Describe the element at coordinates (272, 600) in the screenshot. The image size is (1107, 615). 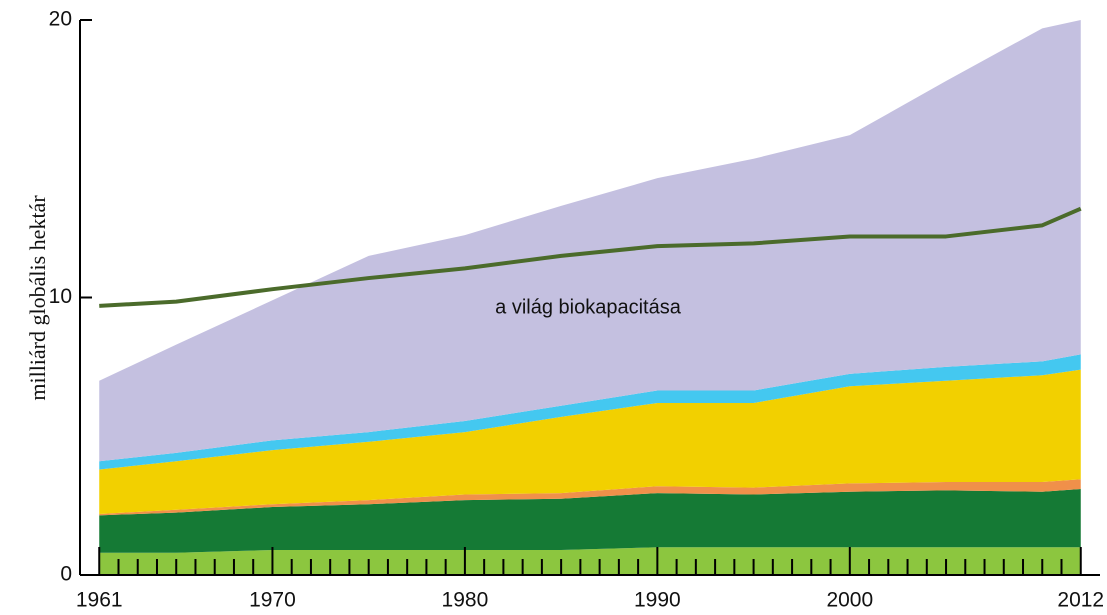
I see `x-tick-label: 1970` at that location.